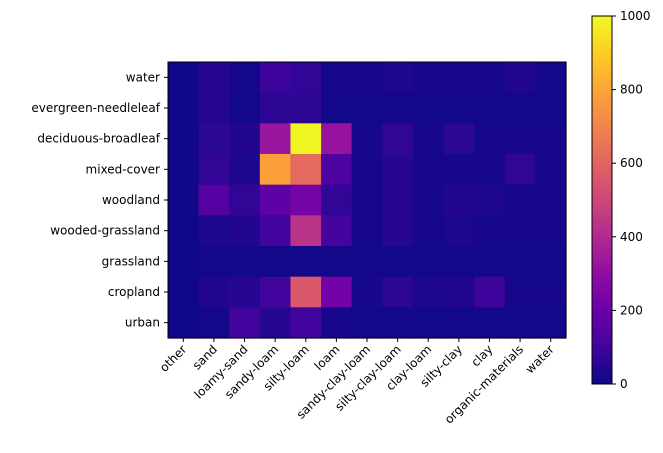  Describe the element at coordinates (520, 200) in the screenshot. I see `heatmap-cell-woodland-organic-materials` at that location.